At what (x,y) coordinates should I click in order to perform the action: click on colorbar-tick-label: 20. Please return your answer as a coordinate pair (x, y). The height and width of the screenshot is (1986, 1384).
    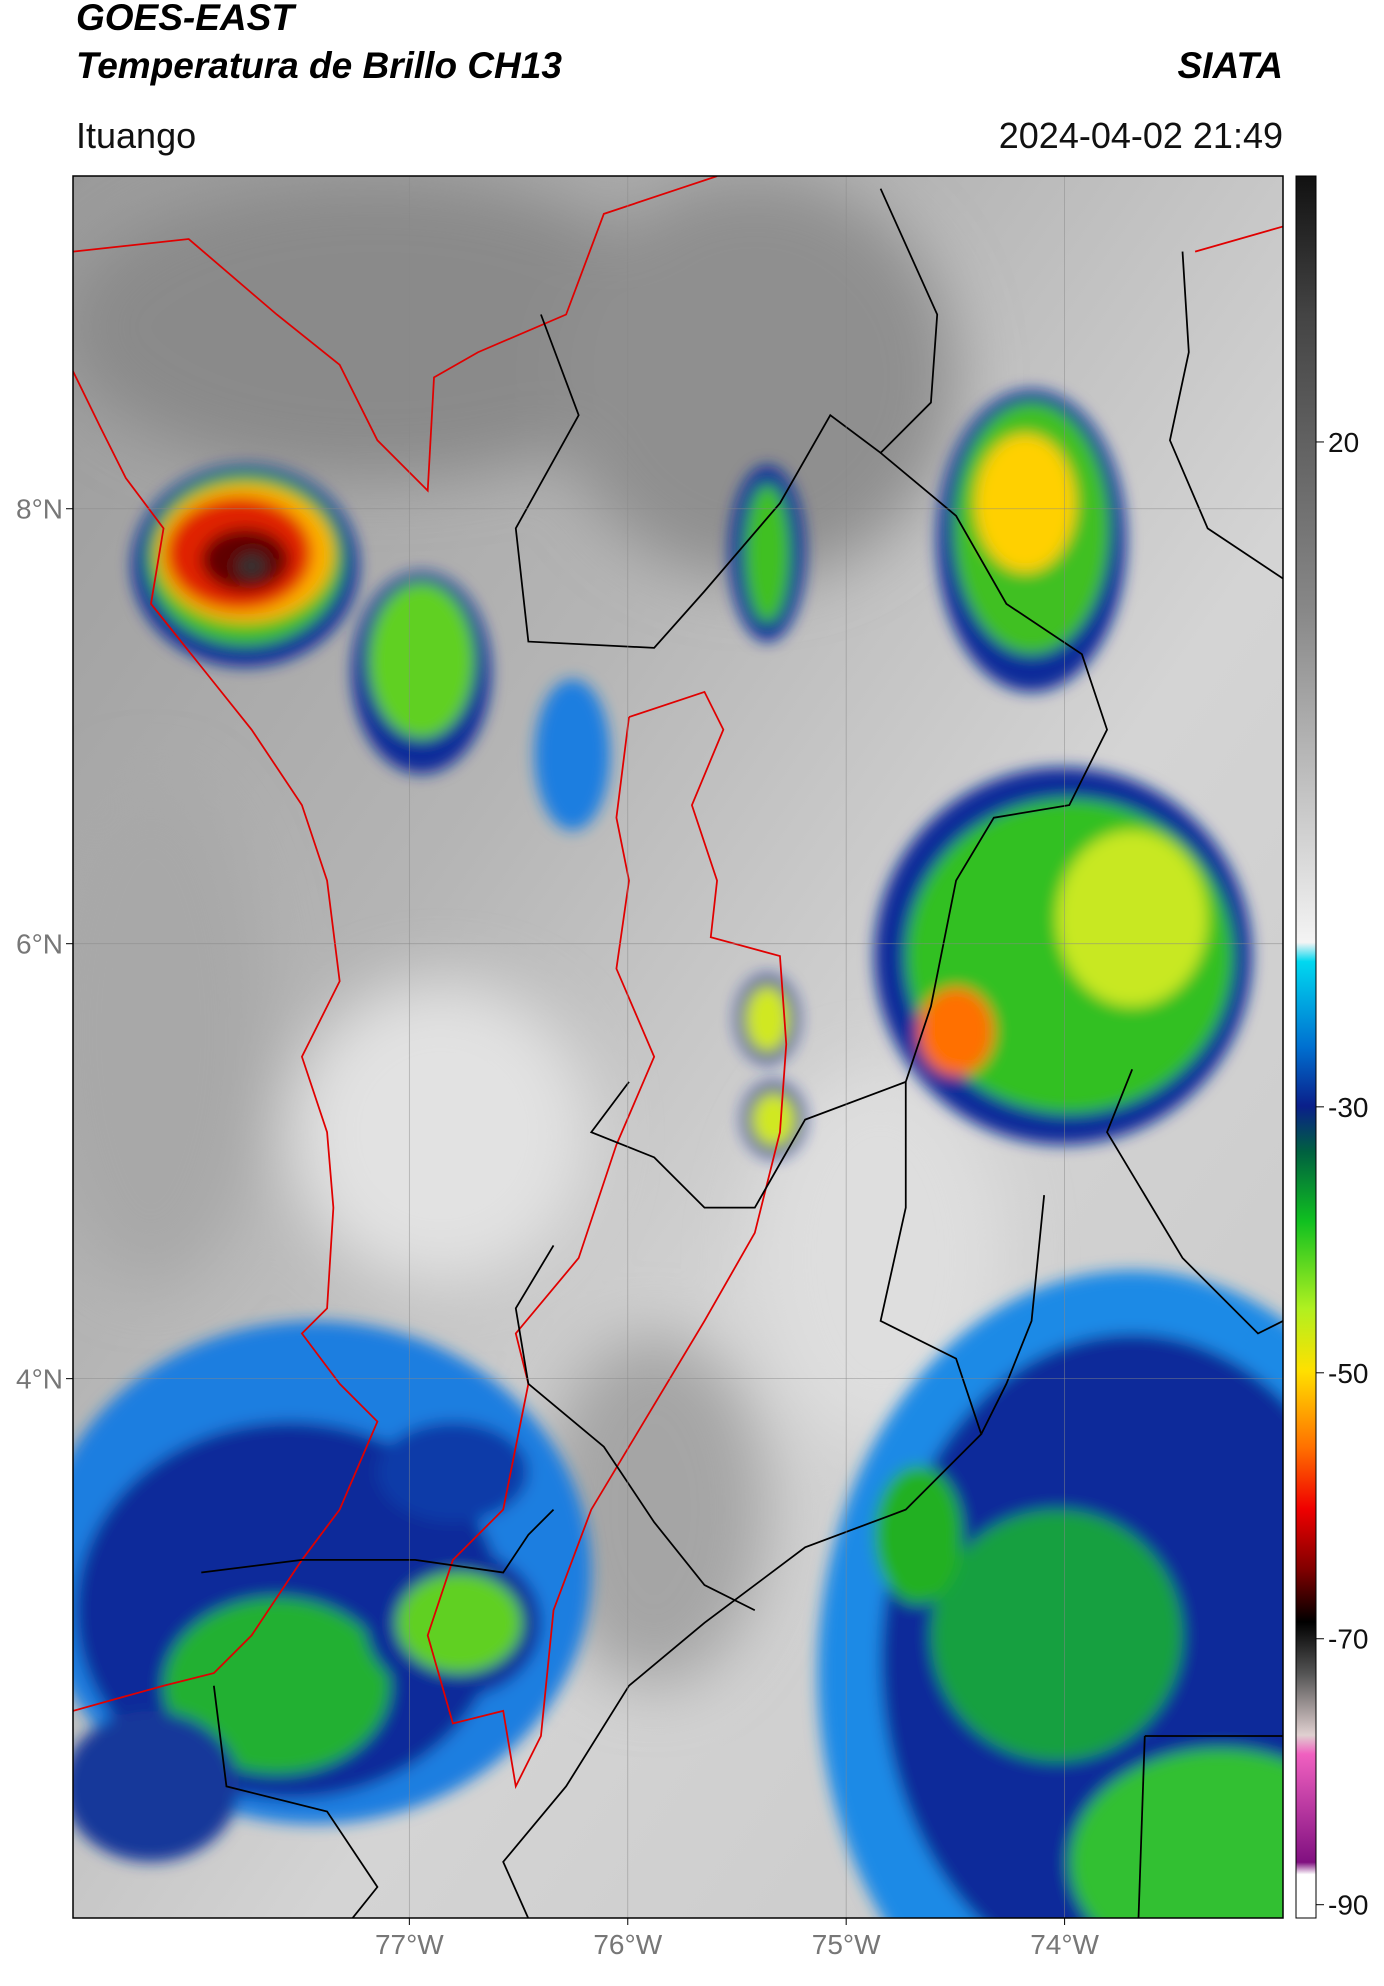
    Looking at the image, I should click on (1343, 442).